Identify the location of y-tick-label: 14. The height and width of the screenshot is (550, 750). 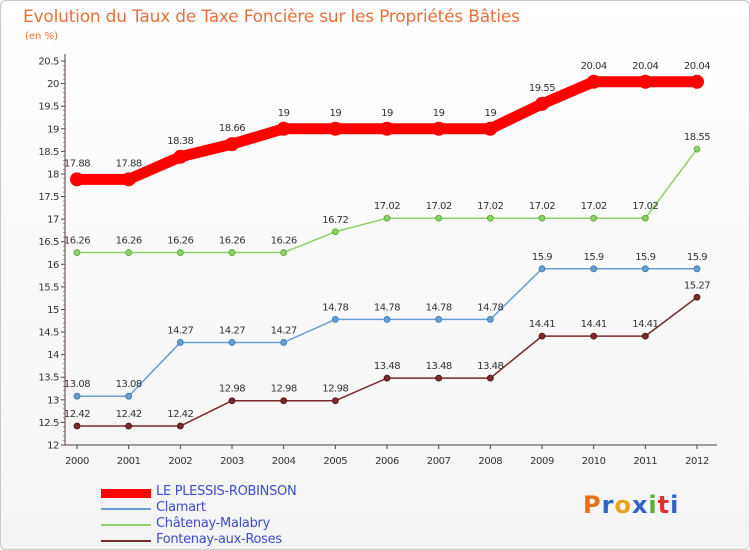
(53, 355).